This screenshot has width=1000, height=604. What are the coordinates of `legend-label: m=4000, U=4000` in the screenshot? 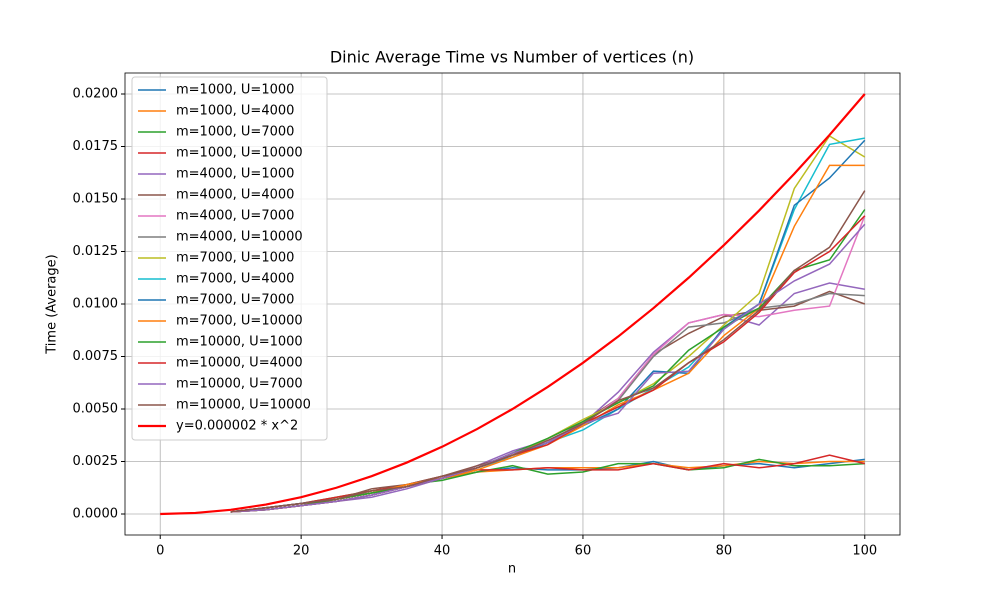 It's located at (235, 195).